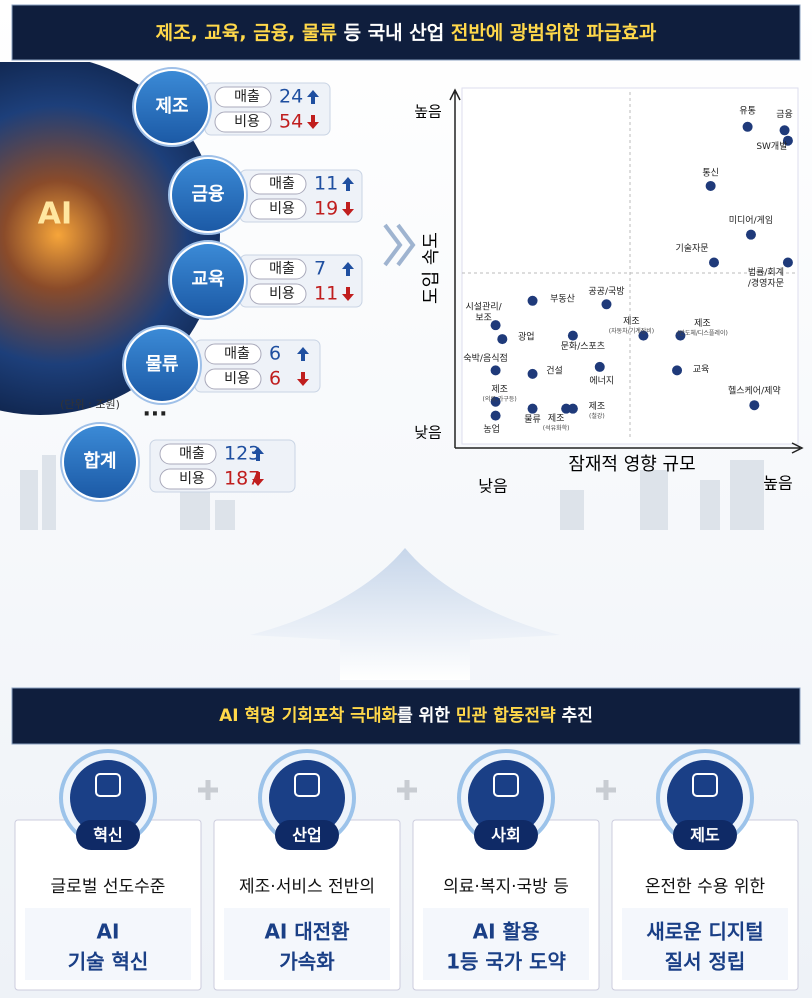  What do you see at coordinates (597, 416) in the screenshot?
I see `point-note: (철강)` at bounding box center [597, 416].